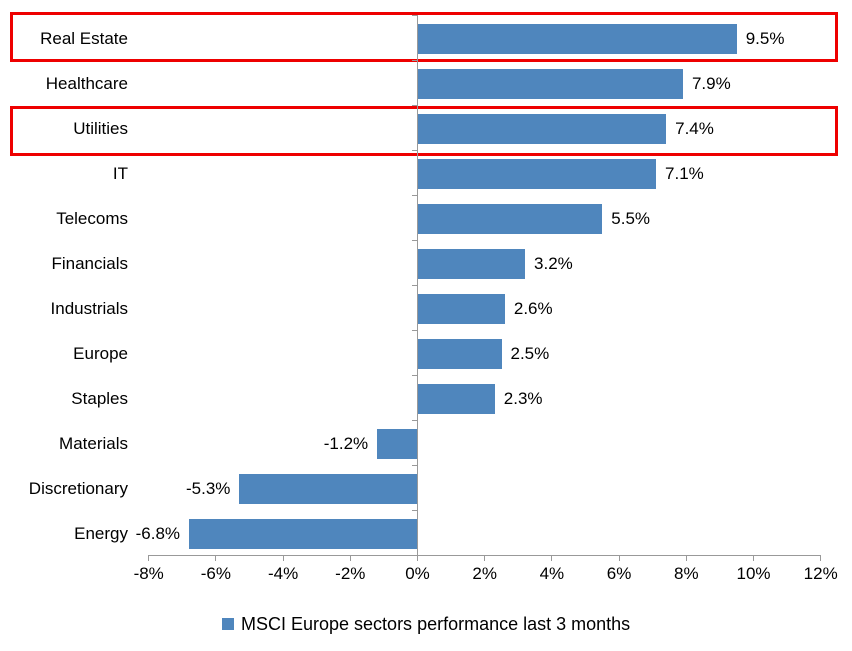  What do you see at coordinates (530, 353) in the screenshot?
I see `value-label: 2.5%` at bounding box center [530, 353].